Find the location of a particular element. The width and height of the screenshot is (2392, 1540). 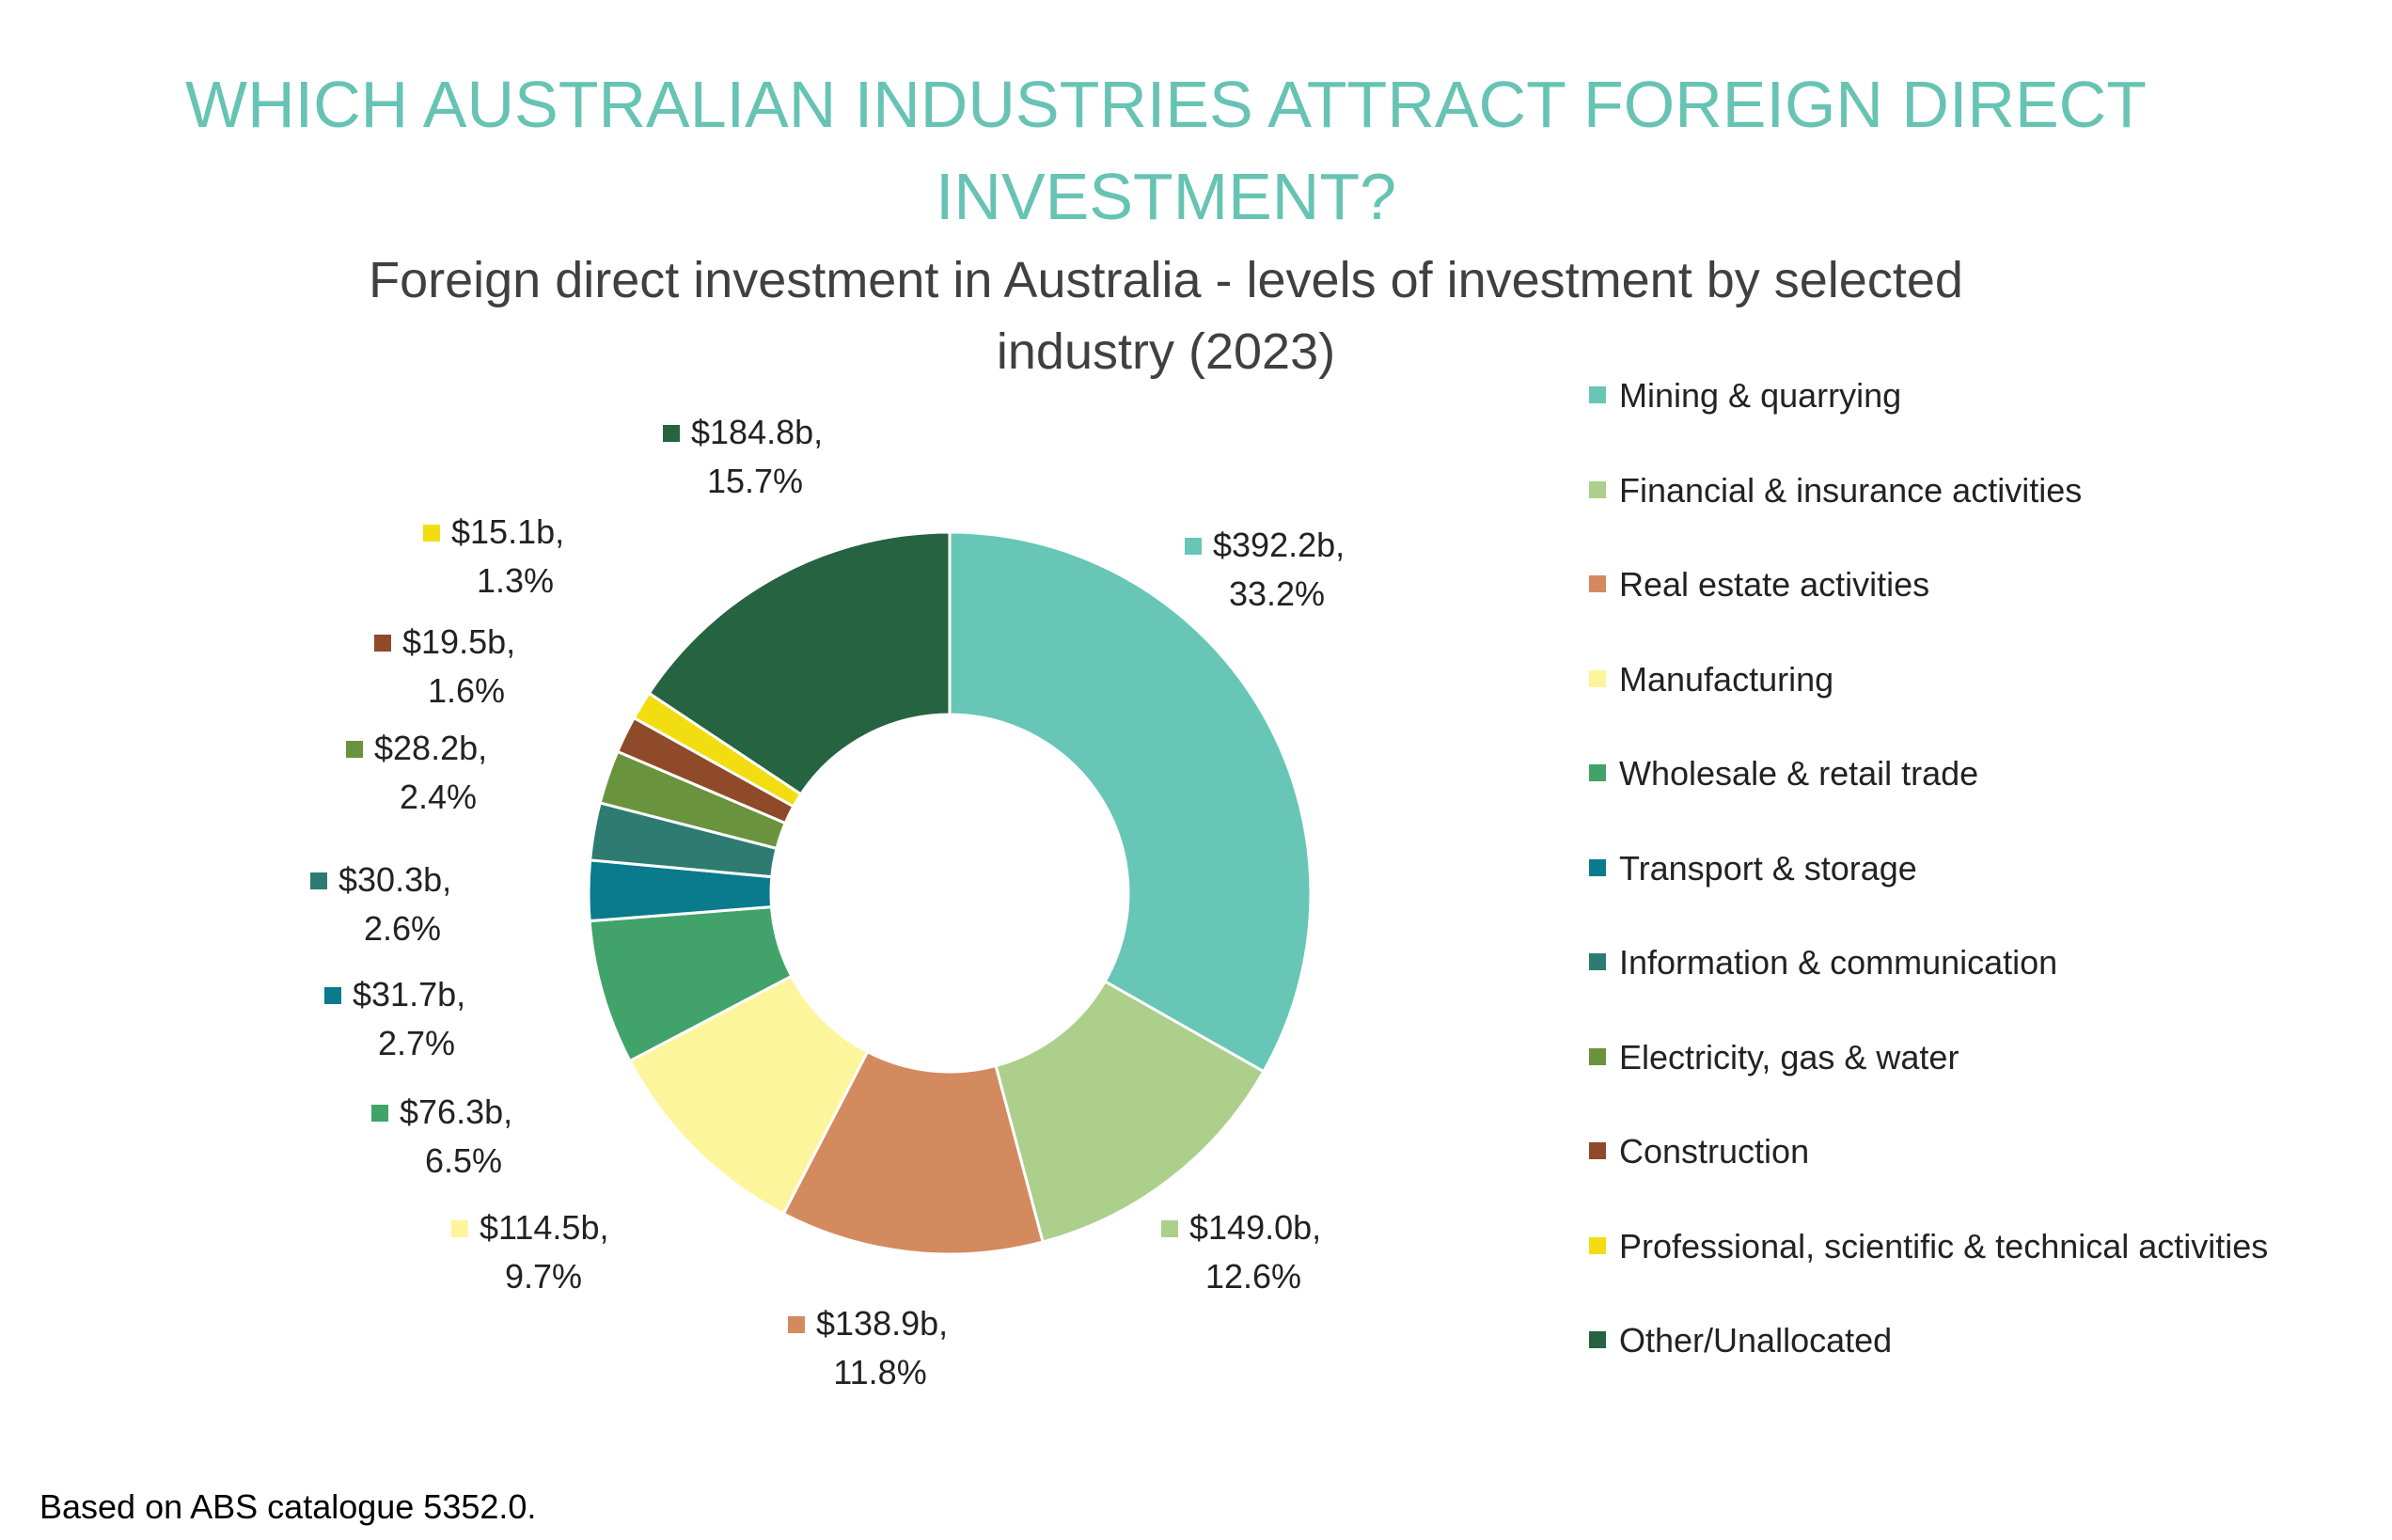

legend-label: Transport & storage is located at coordinates (1768, 868).